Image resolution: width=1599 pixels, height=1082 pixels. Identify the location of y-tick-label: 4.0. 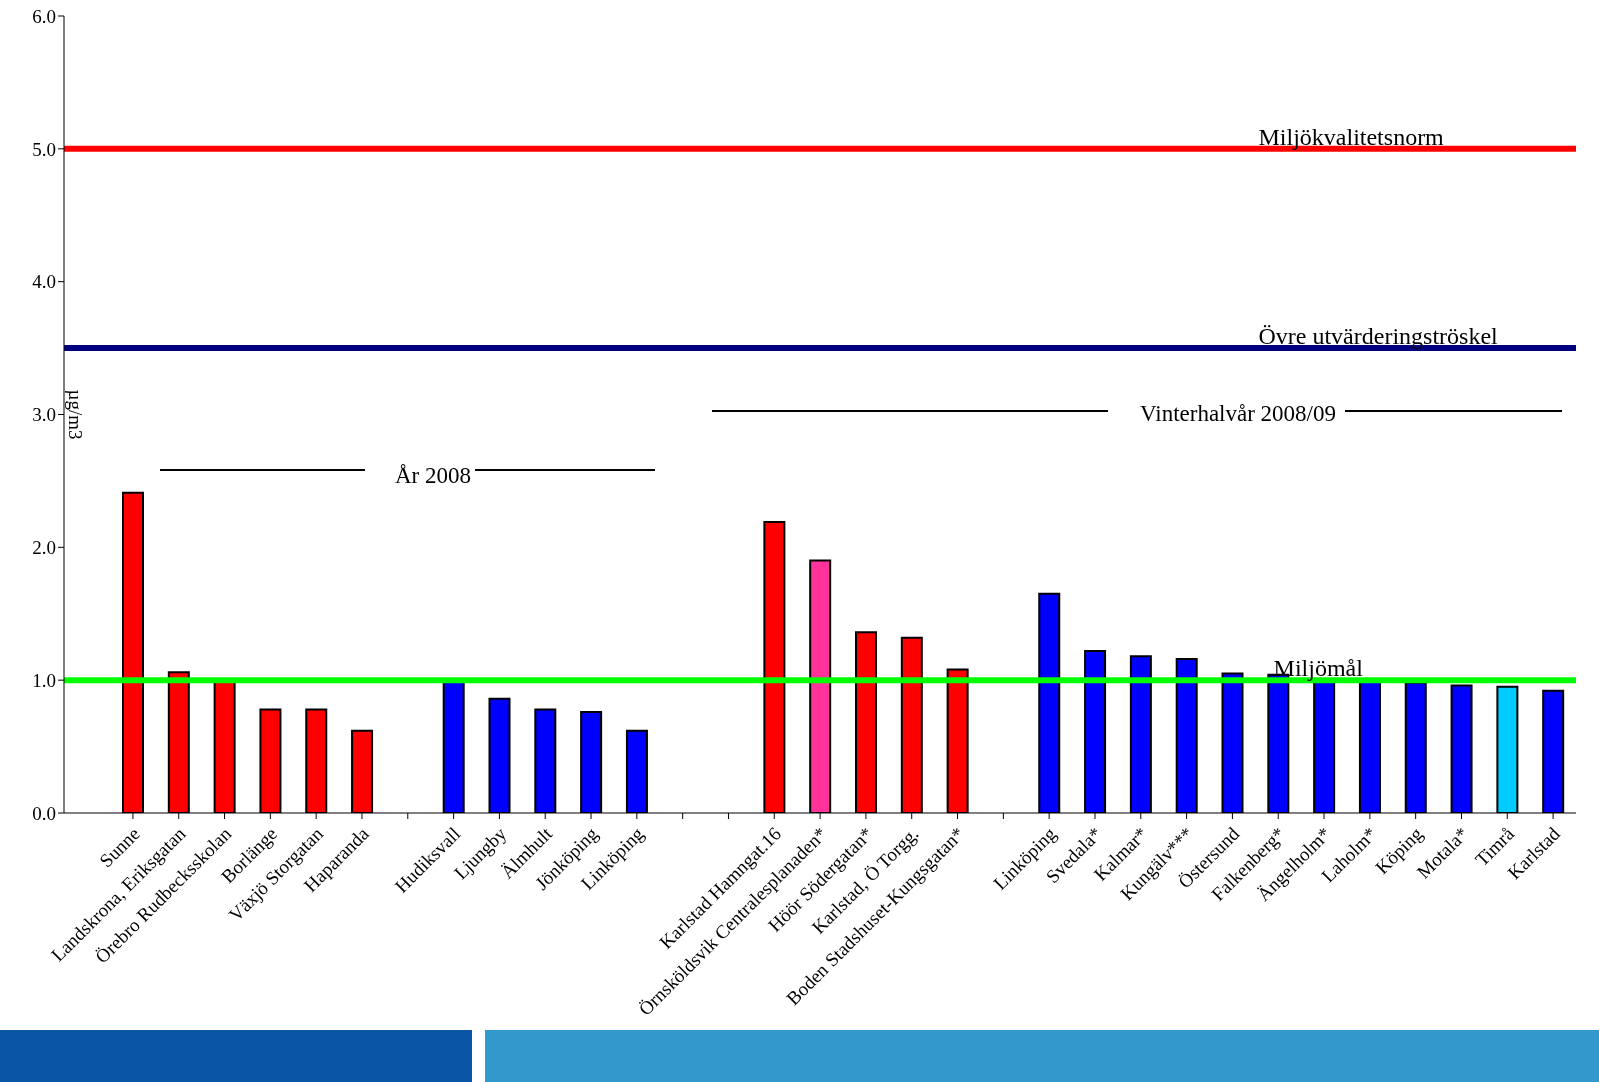
(44, 282).